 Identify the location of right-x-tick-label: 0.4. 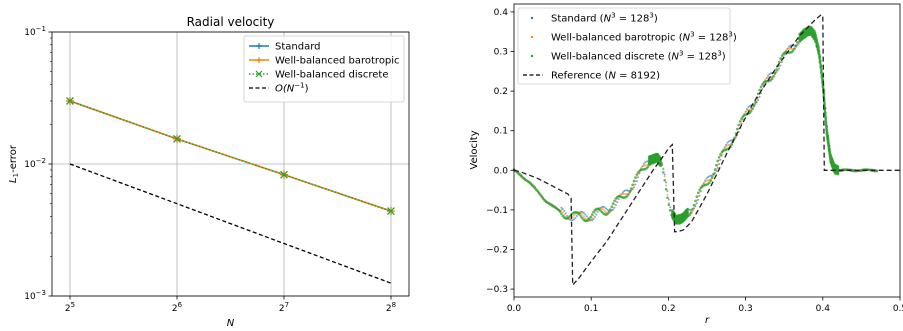
(823, 309).